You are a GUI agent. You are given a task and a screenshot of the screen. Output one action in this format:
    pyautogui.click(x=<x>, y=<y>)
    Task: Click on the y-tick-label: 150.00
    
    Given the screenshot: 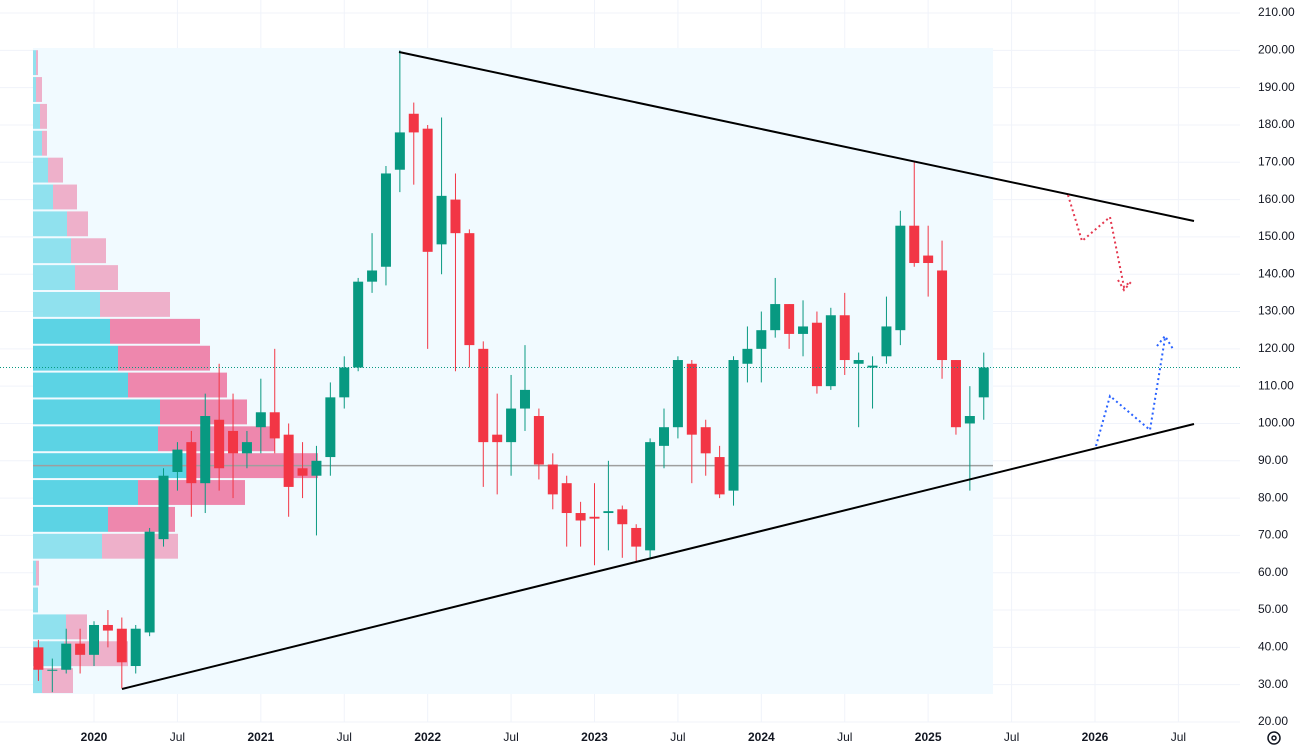 What is the action you would take?
    pyautogui.click(x=1276, y=236)
    